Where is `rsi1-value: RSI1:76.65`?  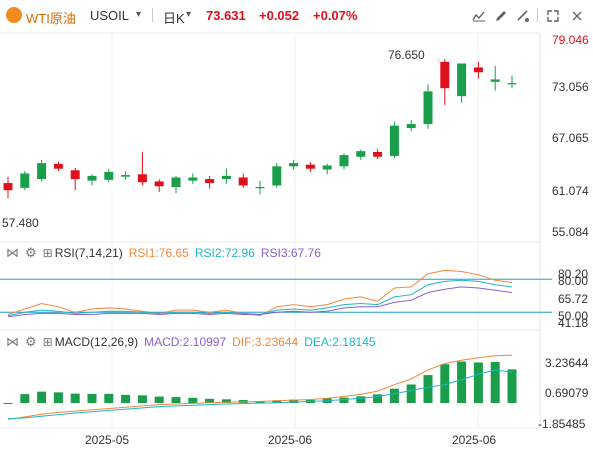 rsi1-value: RSI1:76.65 is located at coordinates (158, 253).